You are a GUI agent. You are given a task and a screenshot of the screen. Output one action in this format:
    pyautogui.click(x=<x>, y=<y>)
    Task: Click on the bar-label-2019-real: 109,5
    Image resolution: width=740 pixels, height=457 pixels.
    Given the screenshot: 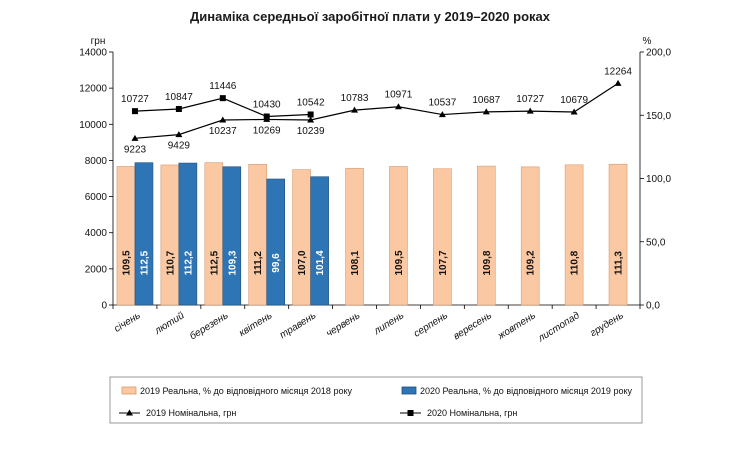 What is the action you would take?
    pyautogui.click(x=399, y=262)
    